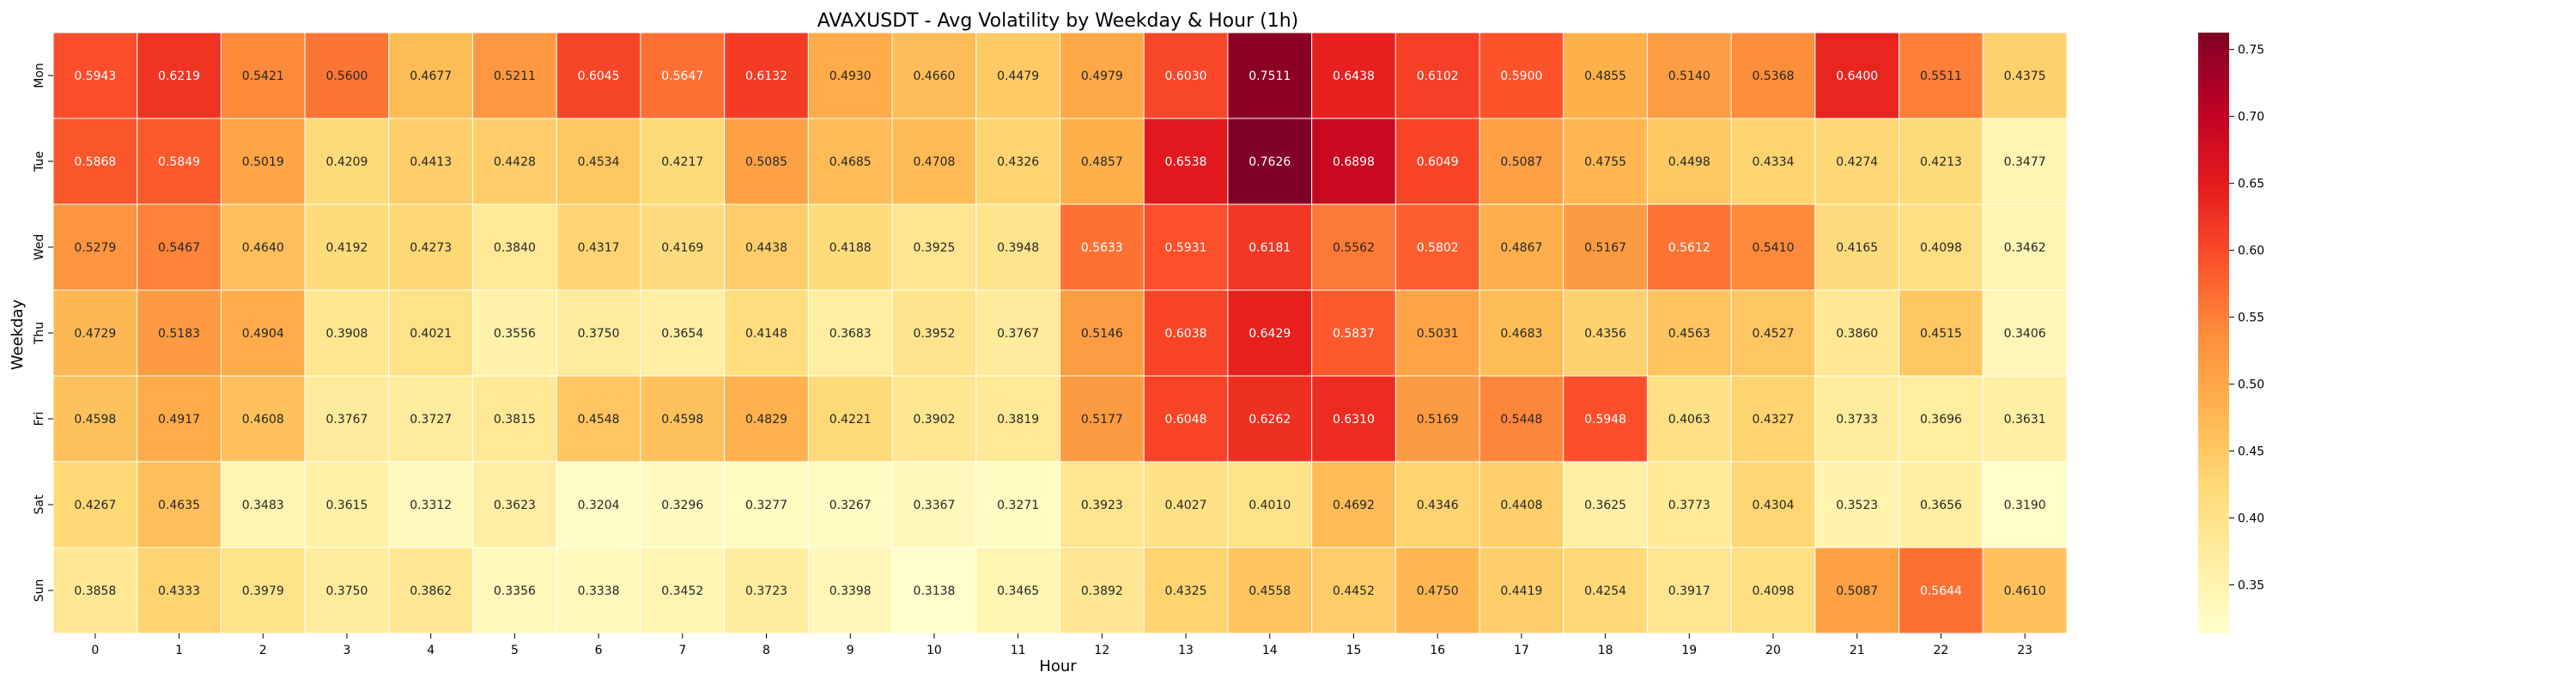  What do you see at coordinates (1438, 248) in the screenshot?
I see `cell-value-label: 0.5802` at bounding box center [1438, 248].